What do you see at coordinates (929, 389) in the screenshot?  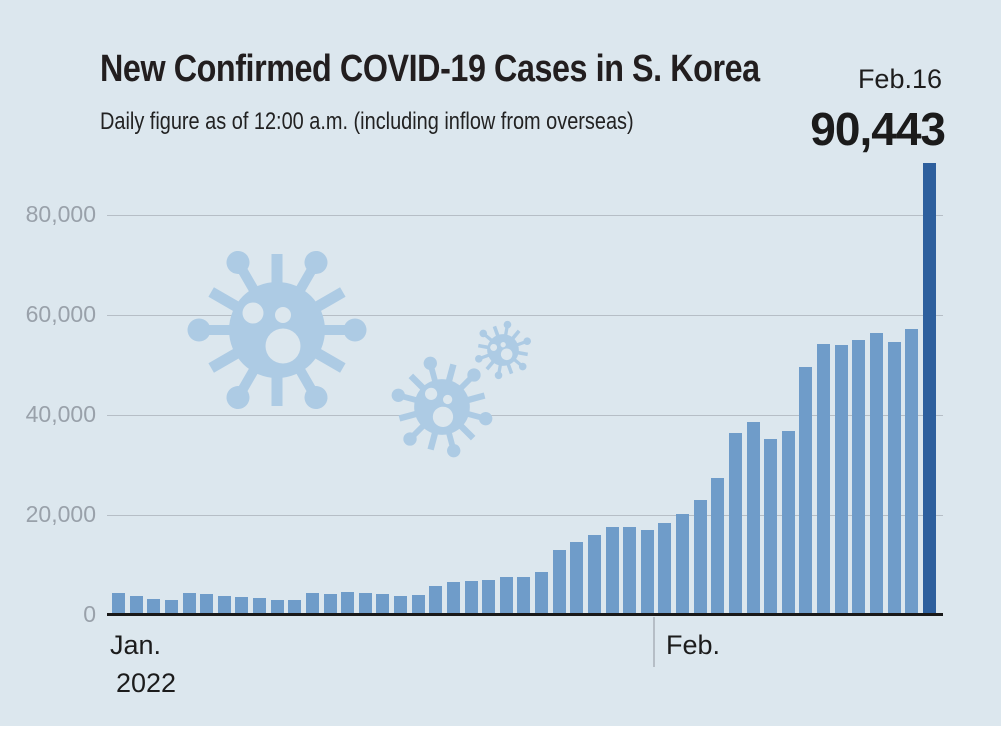 I see `bar-highlight-feb16` at bounding box center [929, 389].